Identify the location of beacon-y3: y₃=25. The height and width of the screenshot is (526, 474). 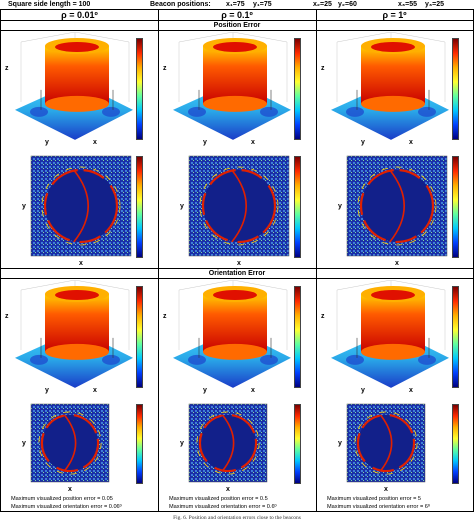
(435, 4).